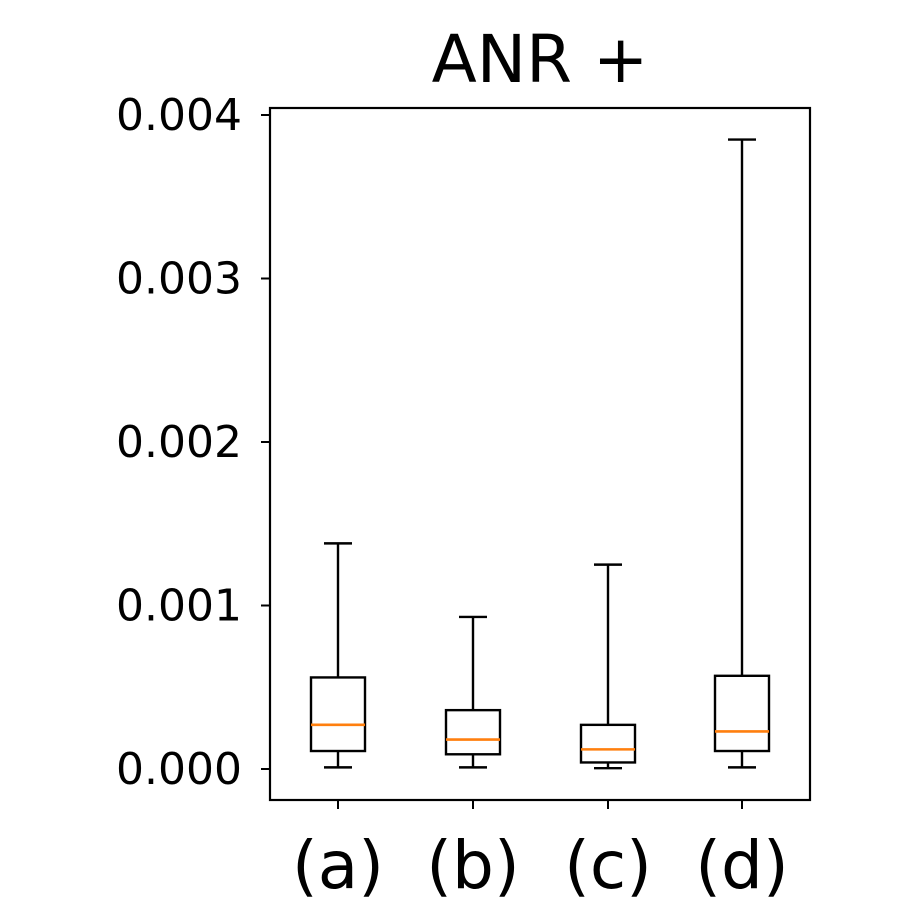  I want to click on x-tick-label: (a), so click(338, 863).